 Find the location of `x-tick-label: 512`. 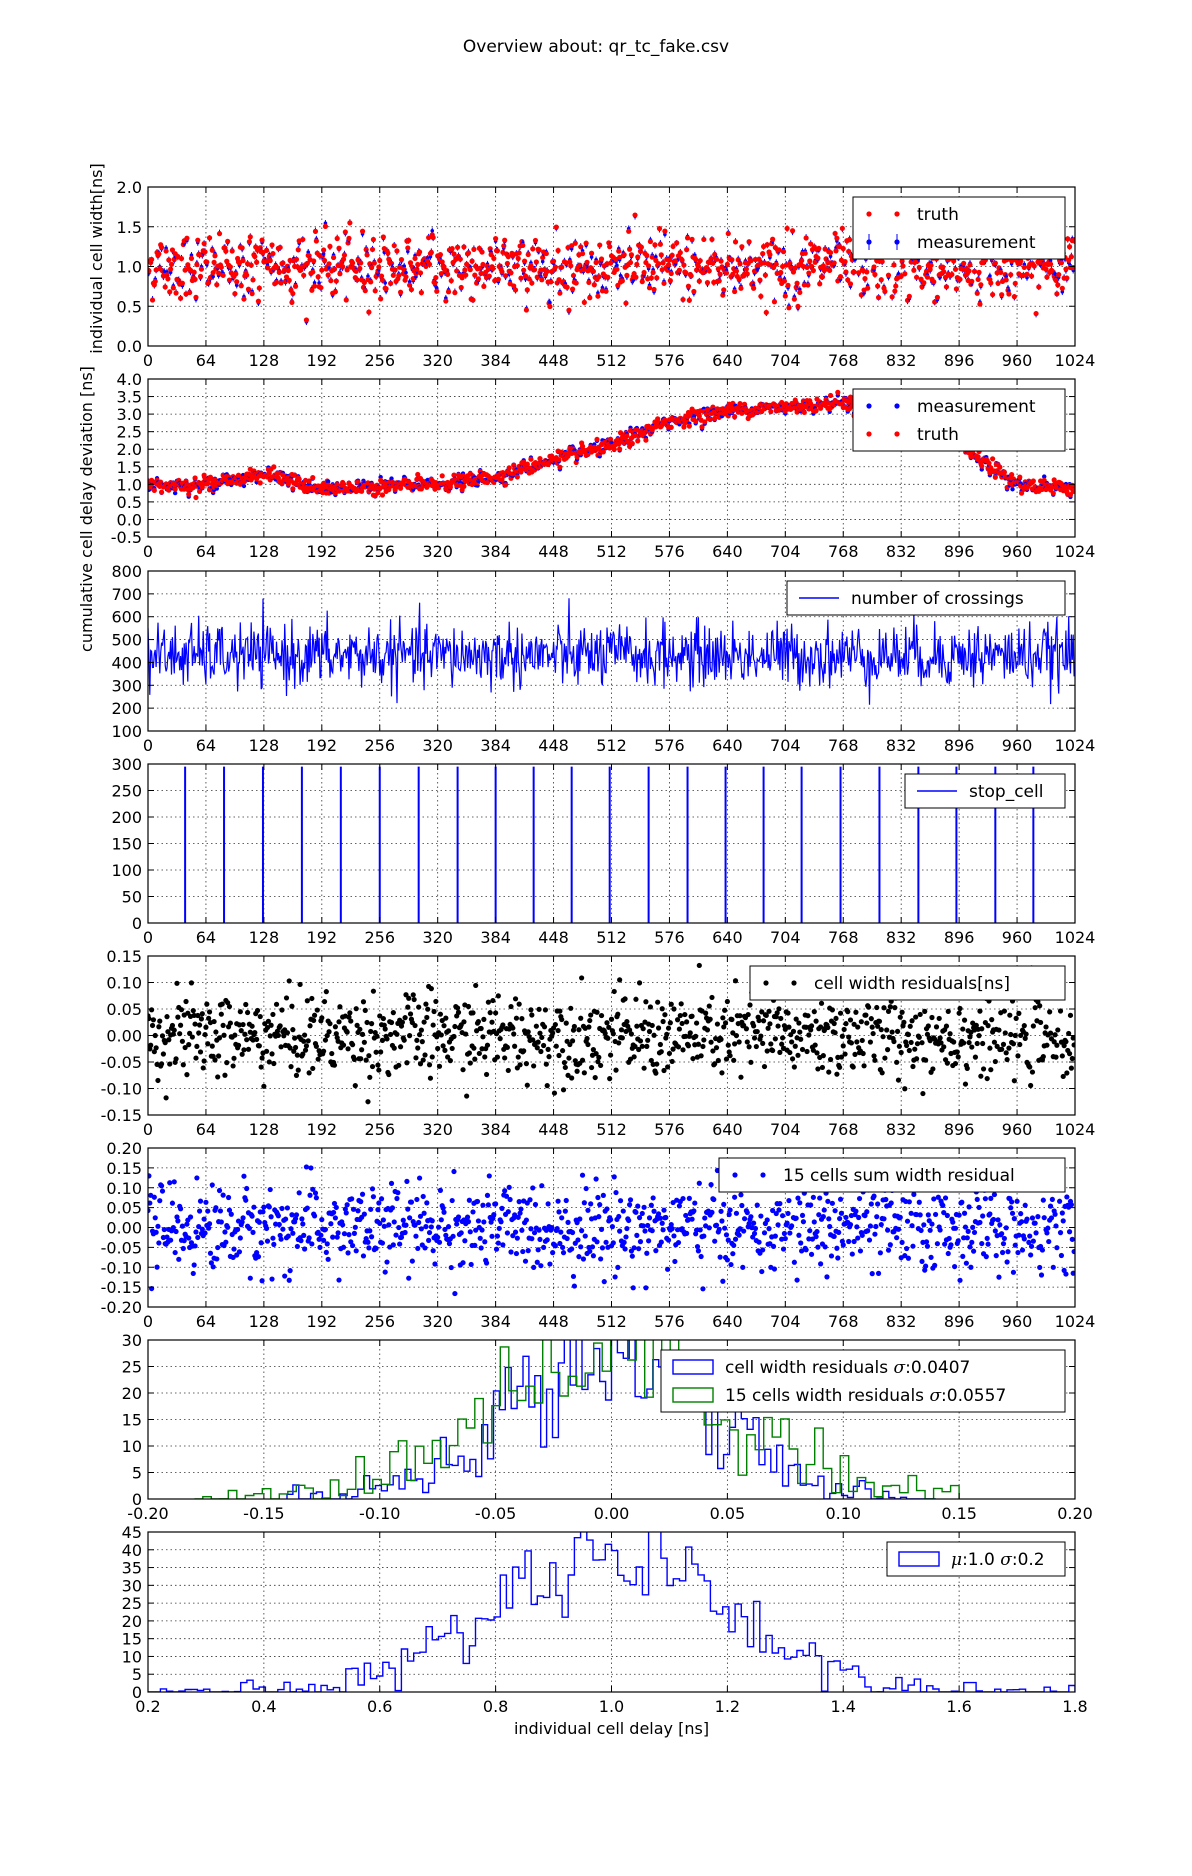

x-tick-label: 512 is located at coordinates (611, 360).